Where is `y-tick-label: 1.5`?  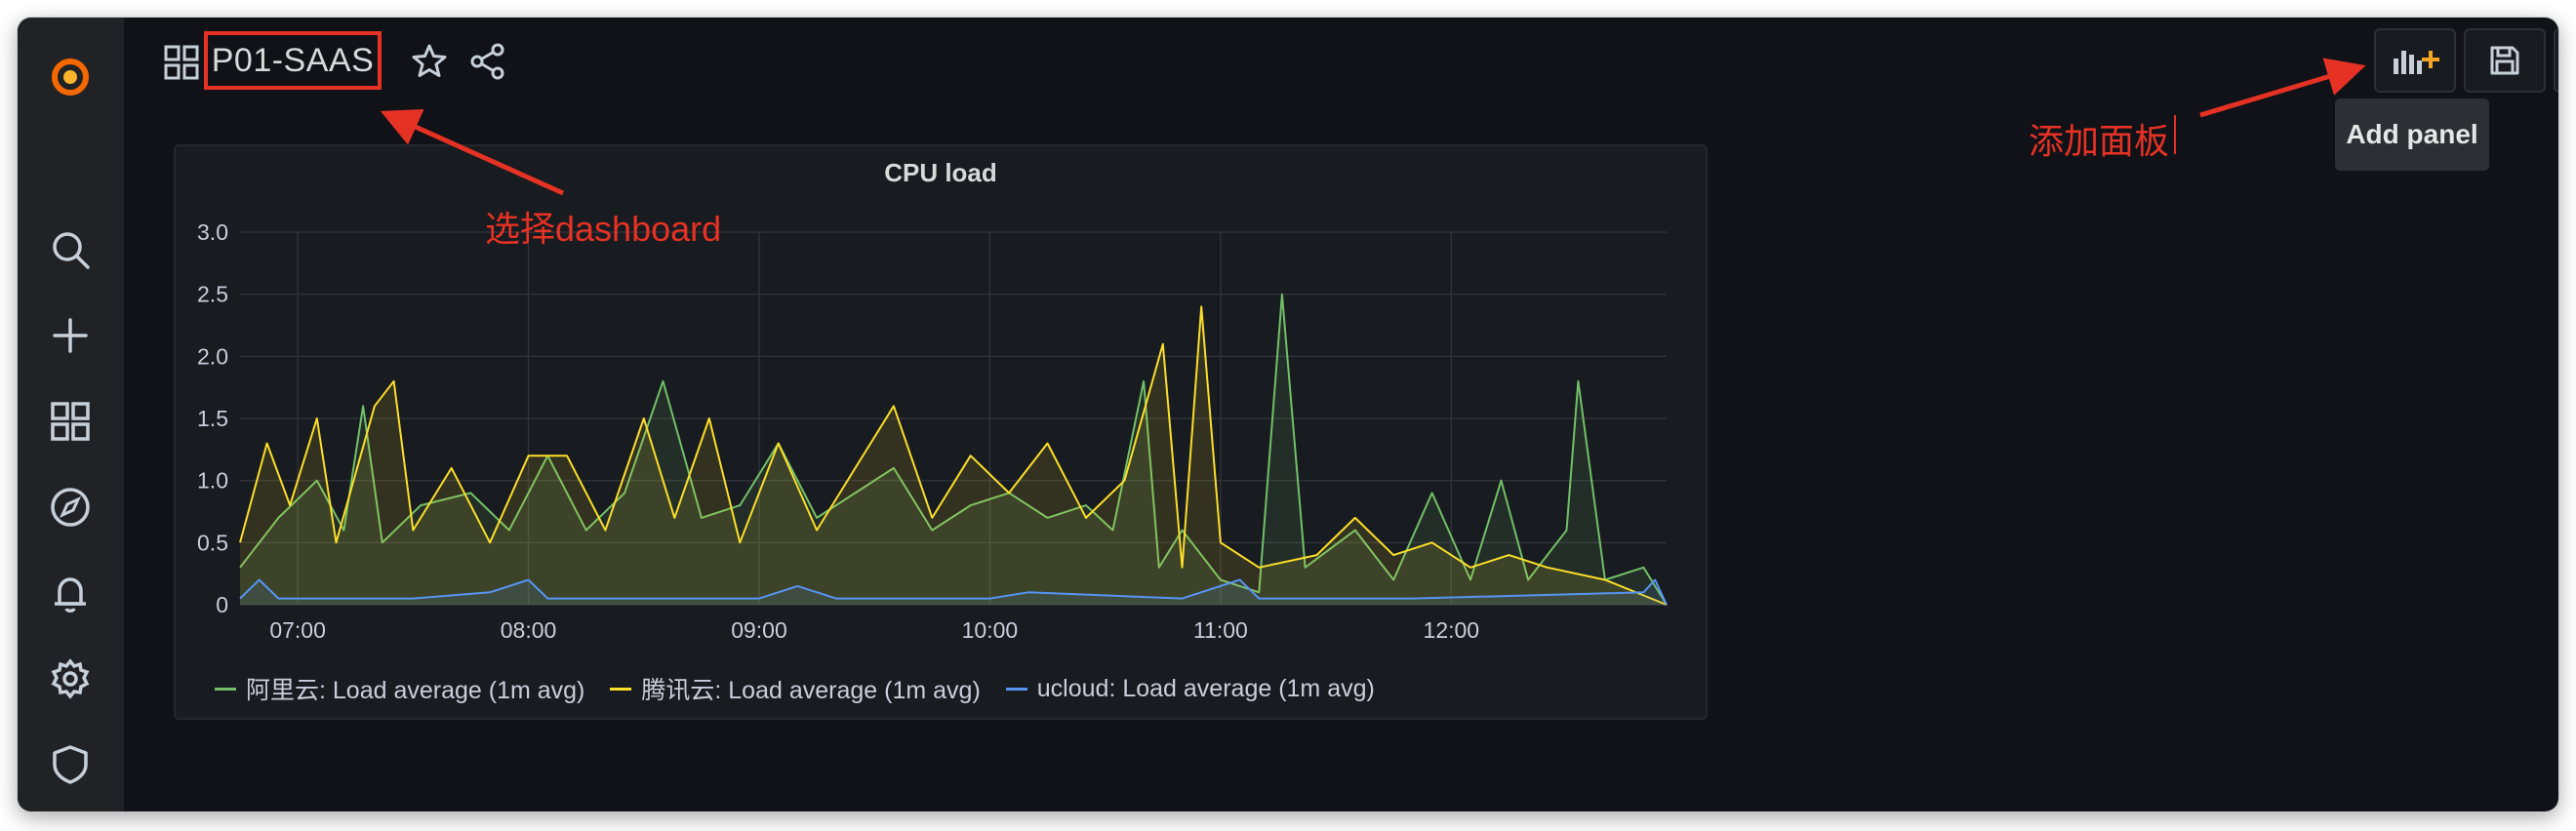
y-tick-label: 1.5 is located at coordinates (212, 418).